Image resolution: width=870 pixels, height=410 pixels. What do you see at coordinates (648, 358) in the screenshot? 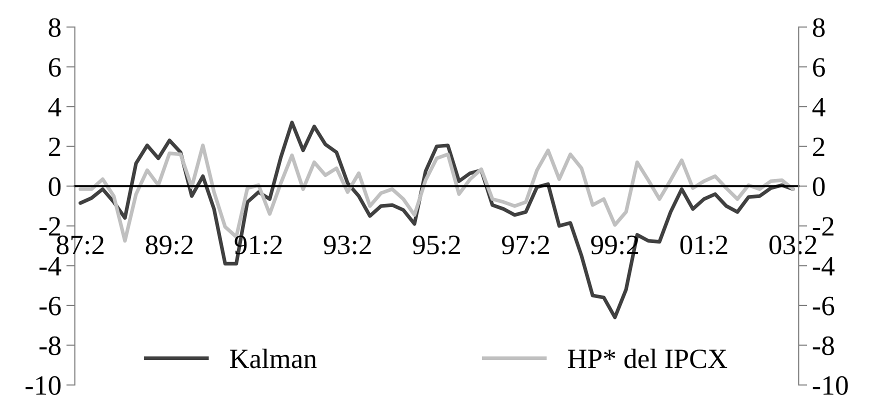
I see `legend-label: HP* del IPCX` at bounding box center [648, 358].